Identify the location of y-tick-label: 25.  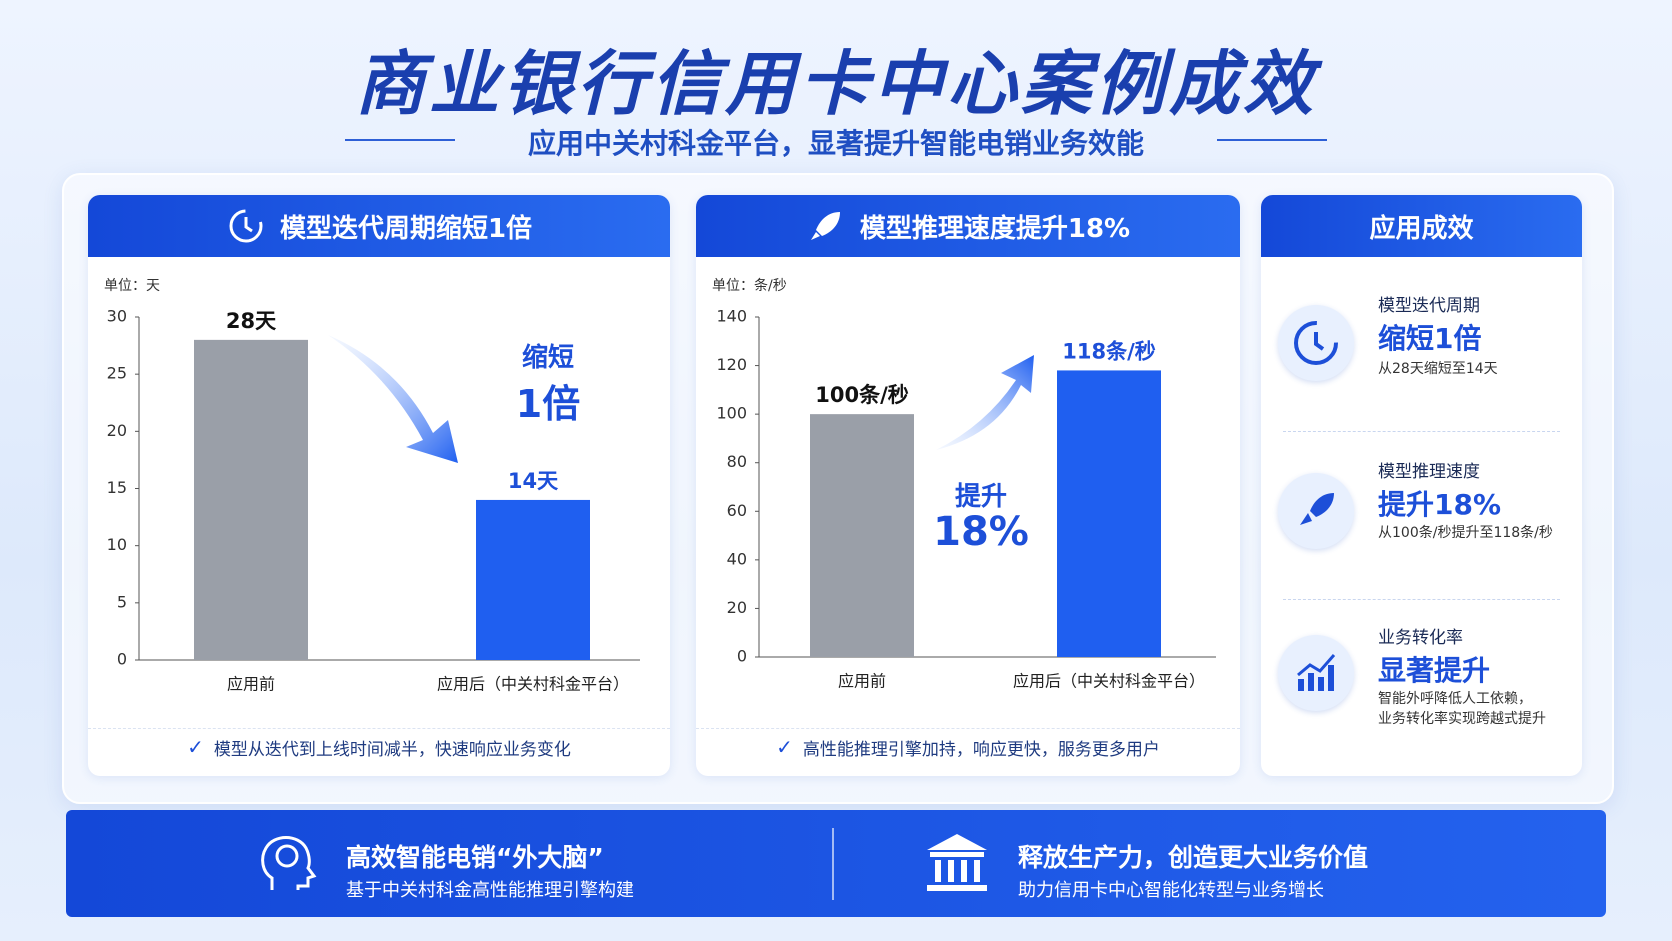
(117, 373).